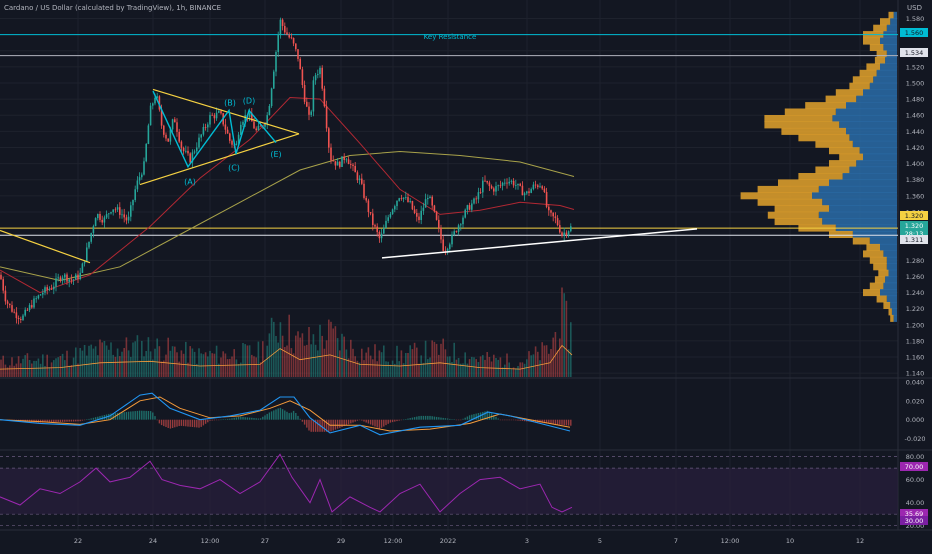 This screenshot has width=932, height=554. Describe the element at coordinates (226, 111) in the screenshot. I see `triangle-upper-line` at that location.